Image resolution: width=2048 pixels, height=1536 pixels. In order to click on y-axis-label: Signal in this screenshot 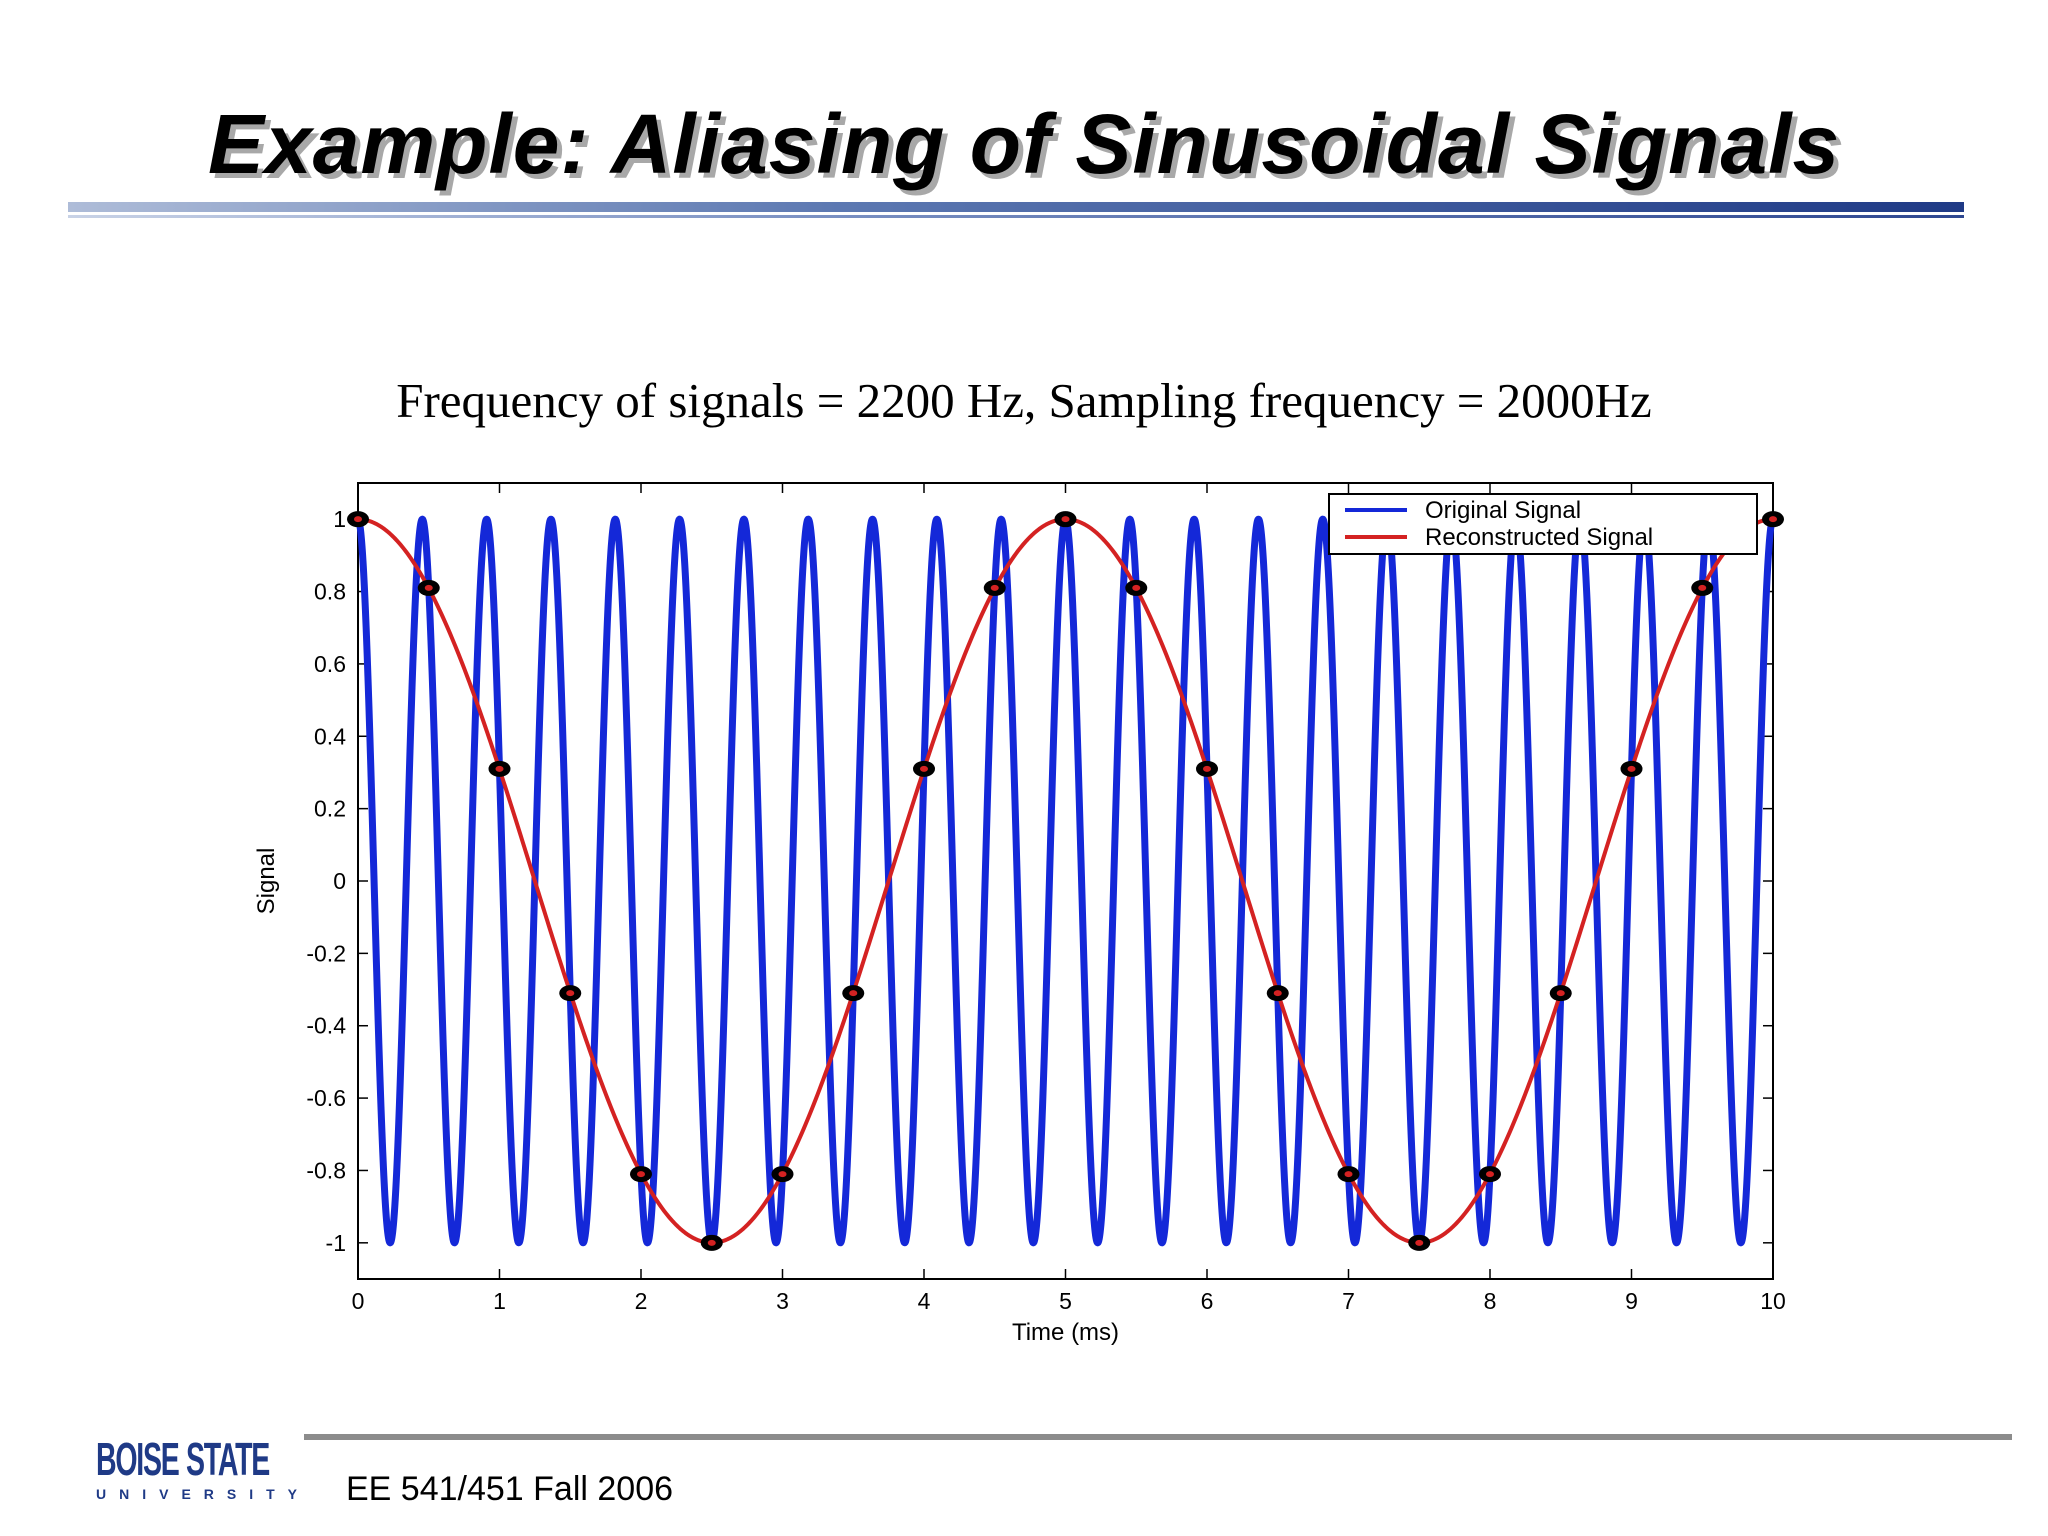, I will do `click(266, 881)`.